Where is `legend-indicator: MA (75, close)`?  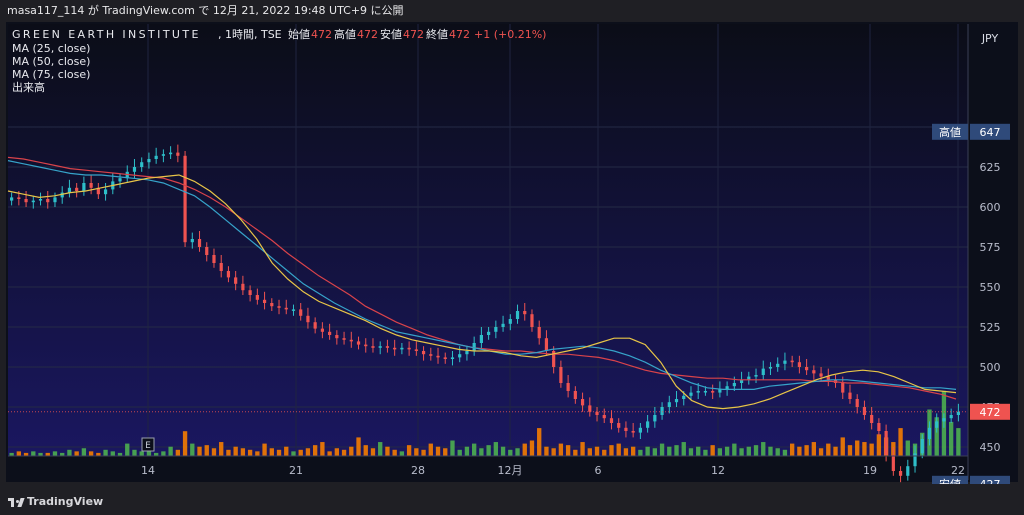
legend-indicator: MA (75, close) is located at coordinates (51, 74).